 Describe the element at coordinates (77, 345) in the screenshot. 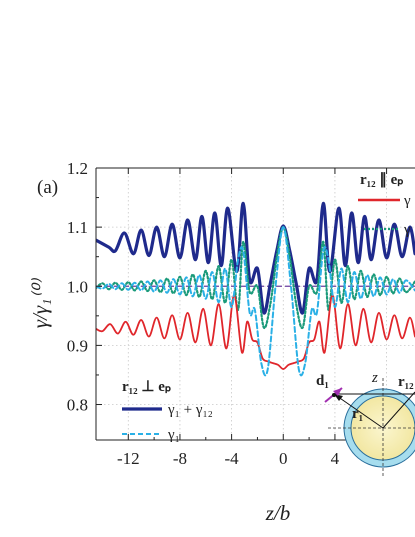

I see `y-tick-label-1: 0.9` at that location.